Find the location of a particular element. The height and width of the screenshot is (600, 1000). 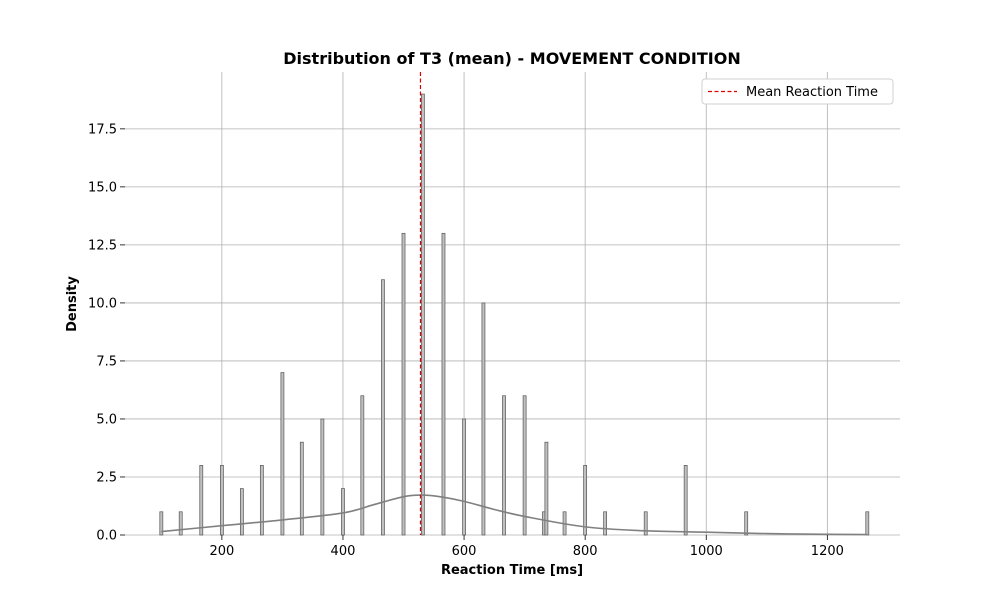

x-tick-label: 800 is located at coordinates (585, 551).